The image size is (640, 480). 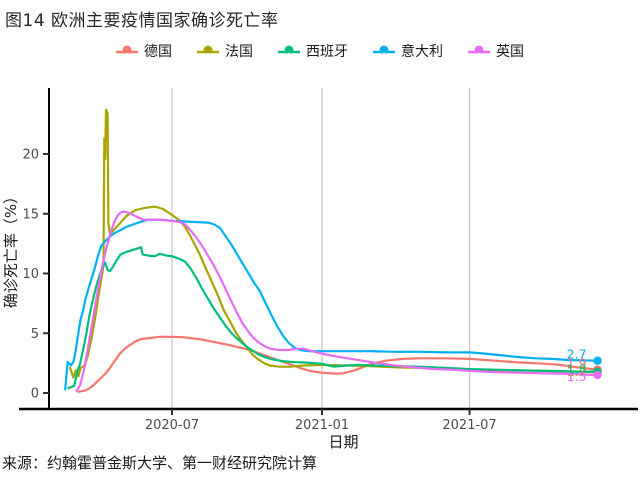 I want to click on series-end-label-西班牙: 1.8, so click(x=577, y=369).